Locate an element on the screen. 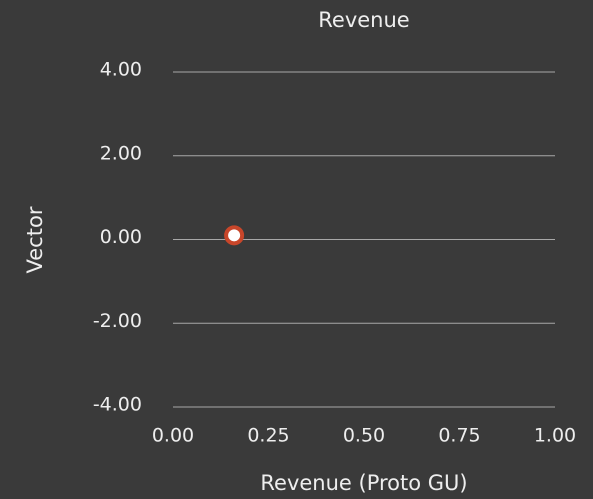 The image size is (593, 499). y-tick-label: 2.00 is located at coordinates (121, 153).